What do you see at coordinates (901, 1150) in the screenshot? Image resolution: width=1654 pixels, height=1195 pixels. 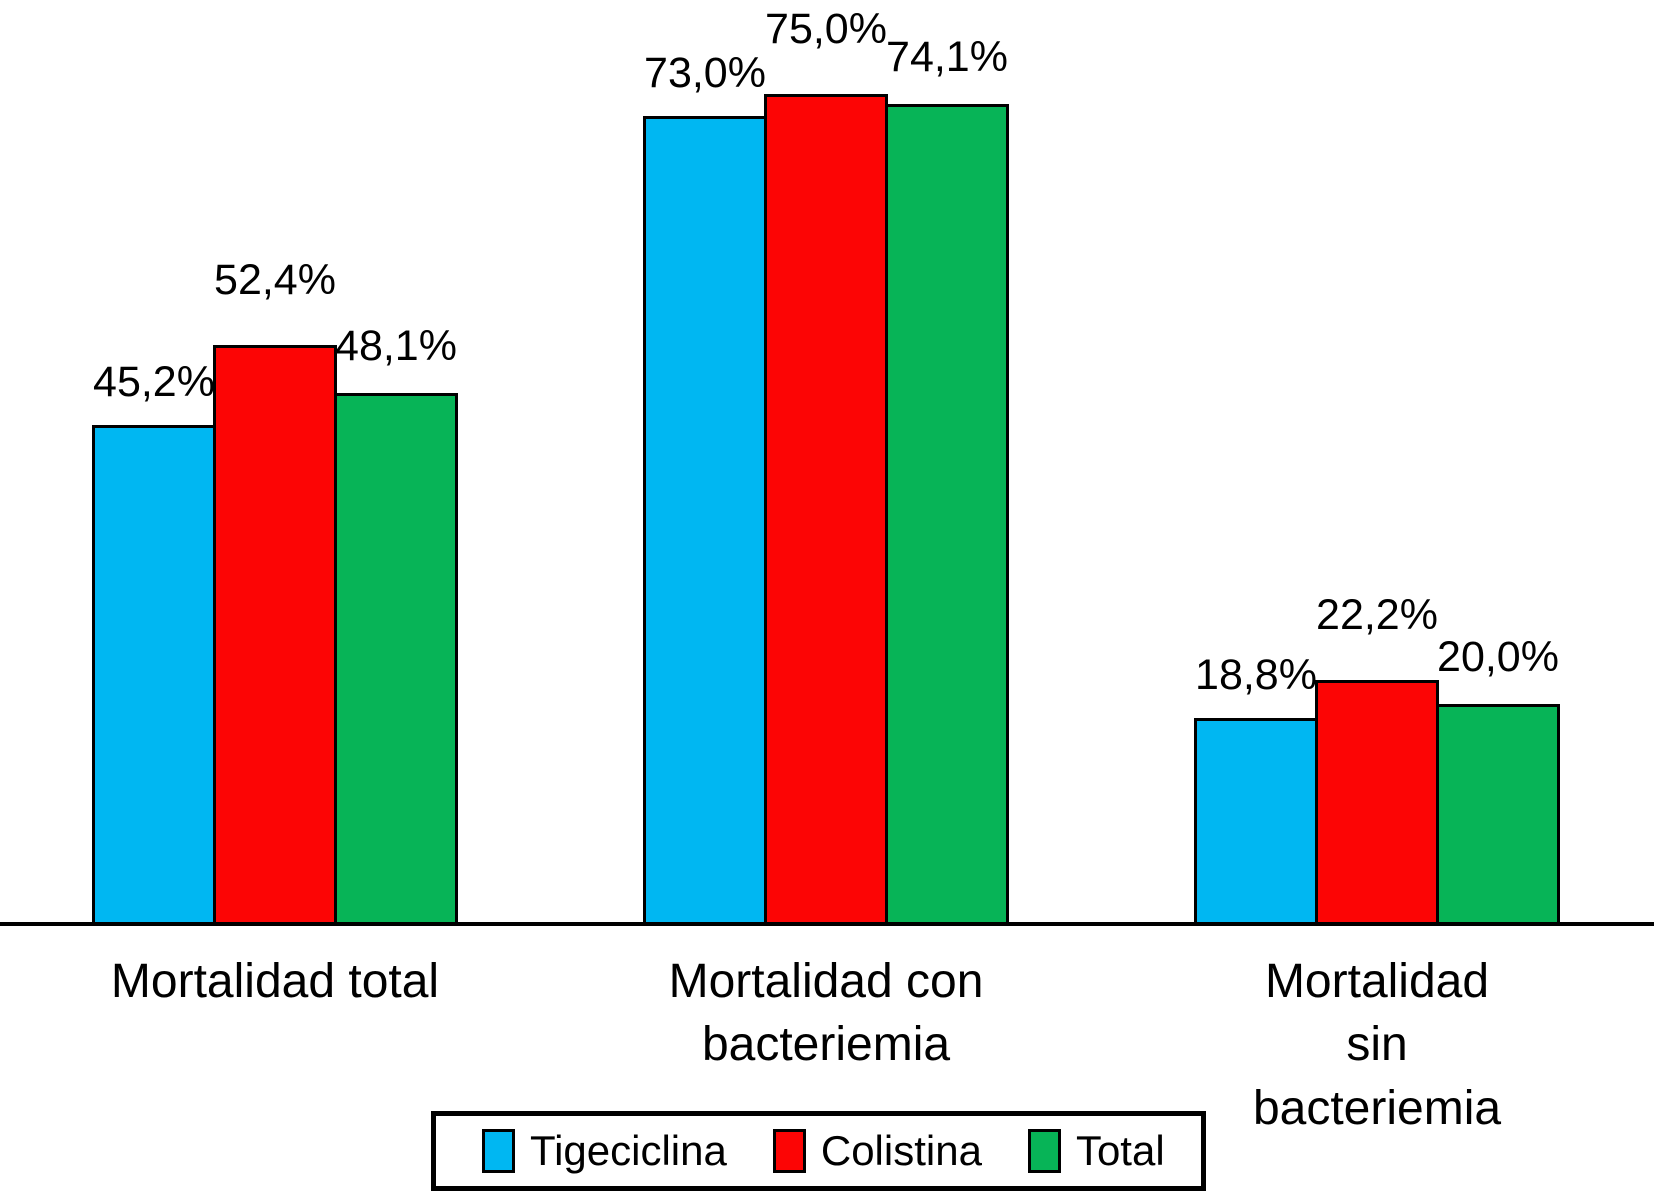 I see `legend-label-colistina: Colistina` at bounding box center [901, 1150].